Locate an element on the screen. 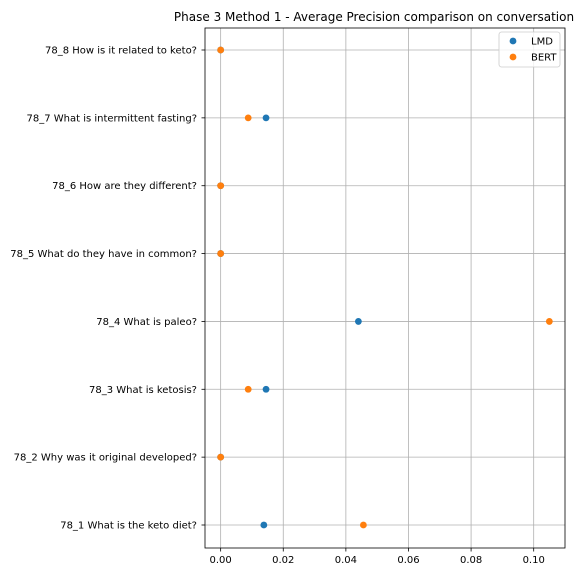 This screenshot has height=576, width=576. legend: LMD BERT is located at coordinates (529, 49).